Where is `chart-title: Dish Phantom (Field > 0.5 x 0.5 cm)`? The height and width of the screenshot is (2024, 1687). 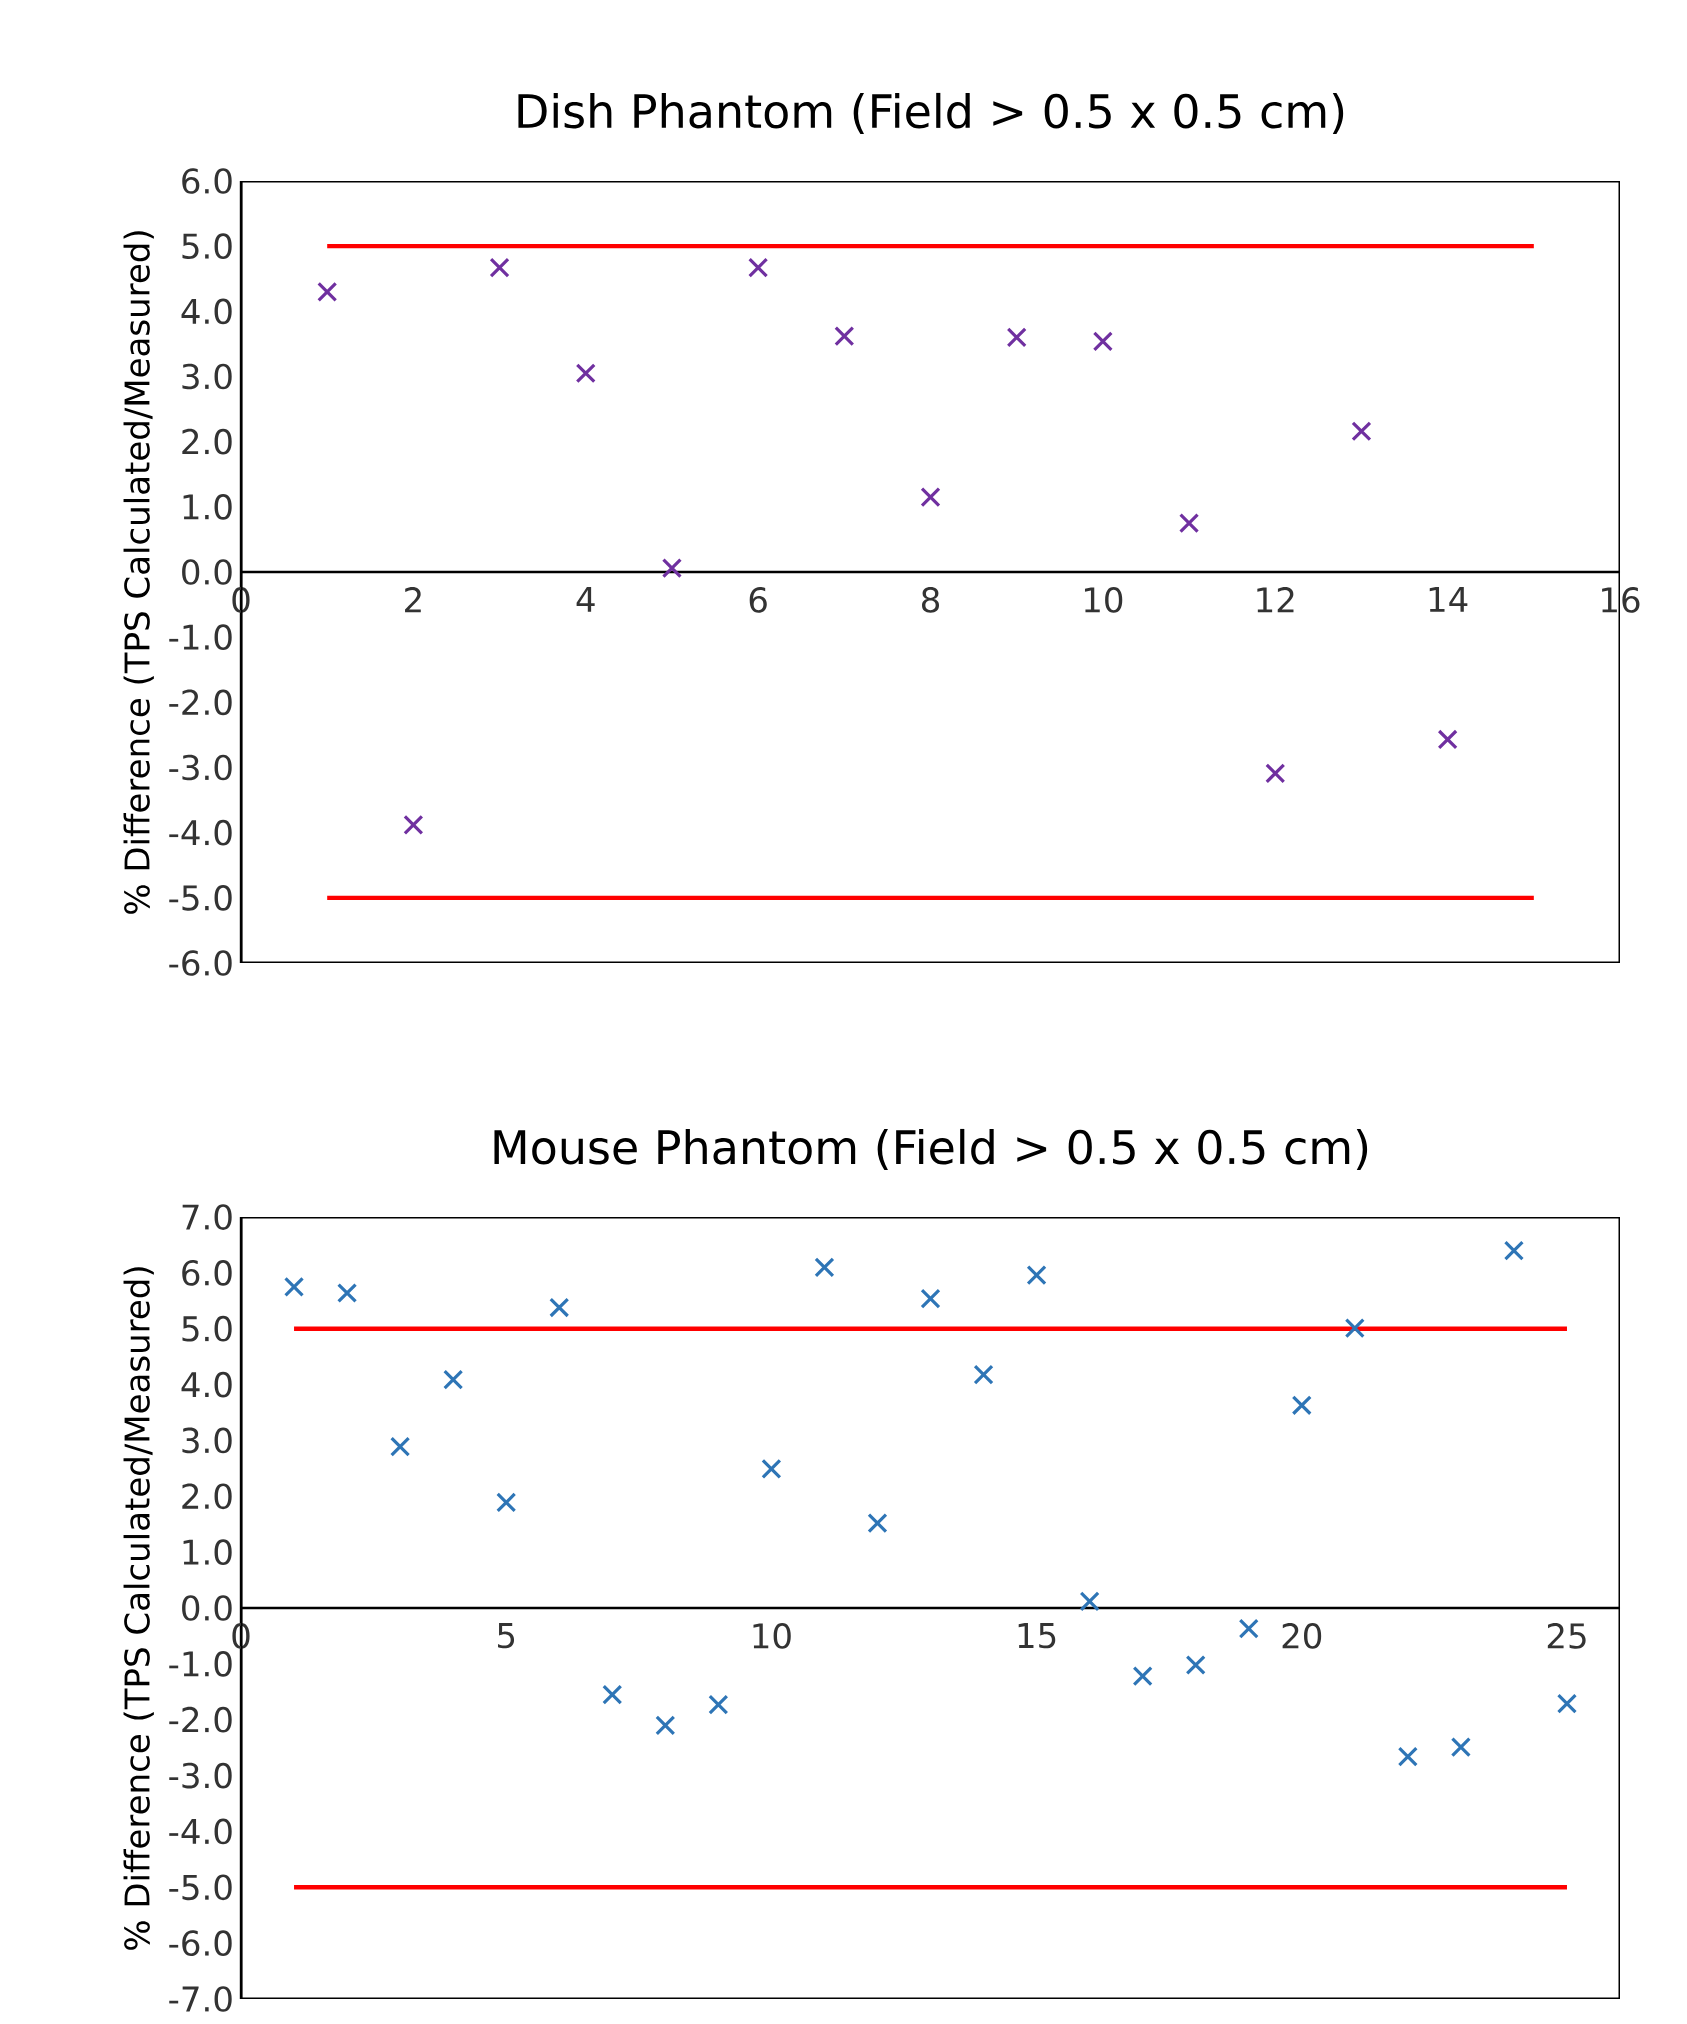 chart-title: Dish Phantom (Field > 0.5 x 0.5 cm) is located at coordinates (931, 113).